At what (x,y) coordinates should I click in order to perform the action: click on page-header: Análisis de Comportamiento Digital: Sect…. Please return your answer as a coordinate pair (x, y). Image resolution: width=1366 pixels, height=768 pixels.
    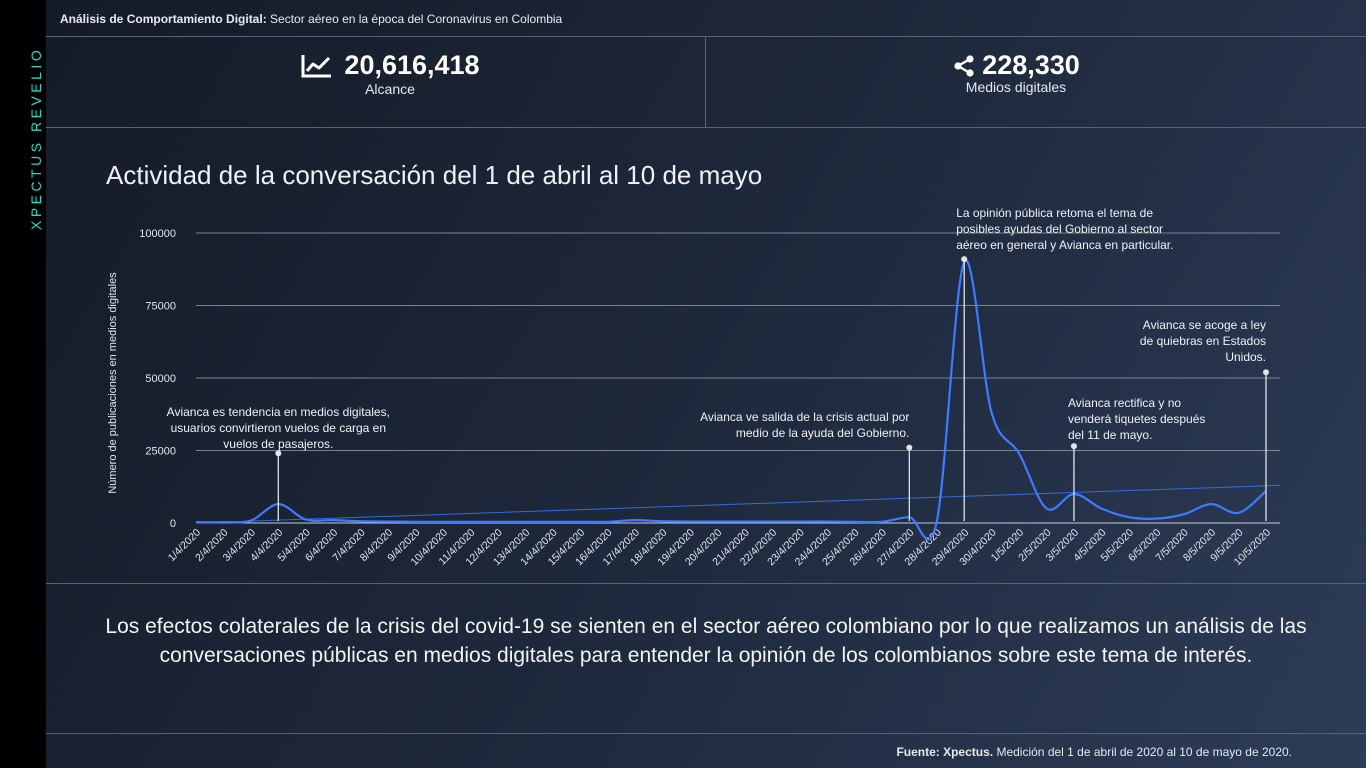
    Looking at the image, I should click on (311, 19).